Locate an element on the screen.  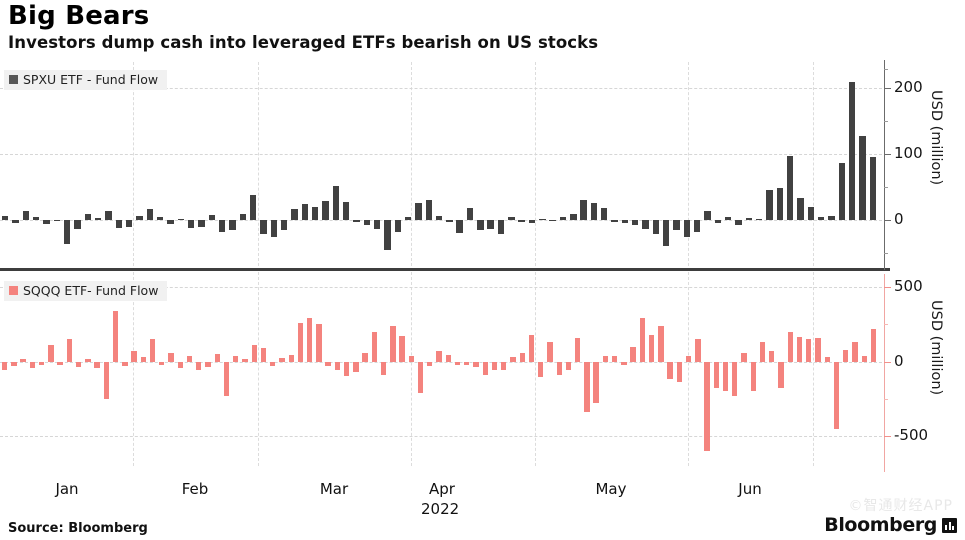
bloomberg-brand: Bloomberg is located at coordinates (890, 525).